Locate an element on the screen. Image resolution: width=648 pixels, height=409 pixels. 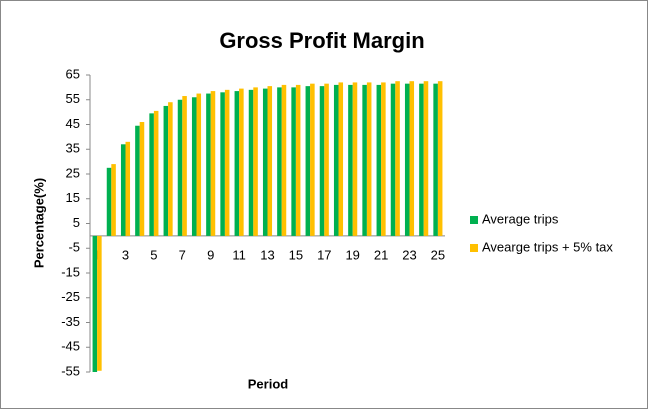
x-tick-label: 7 is located at coordinates (182, 254).